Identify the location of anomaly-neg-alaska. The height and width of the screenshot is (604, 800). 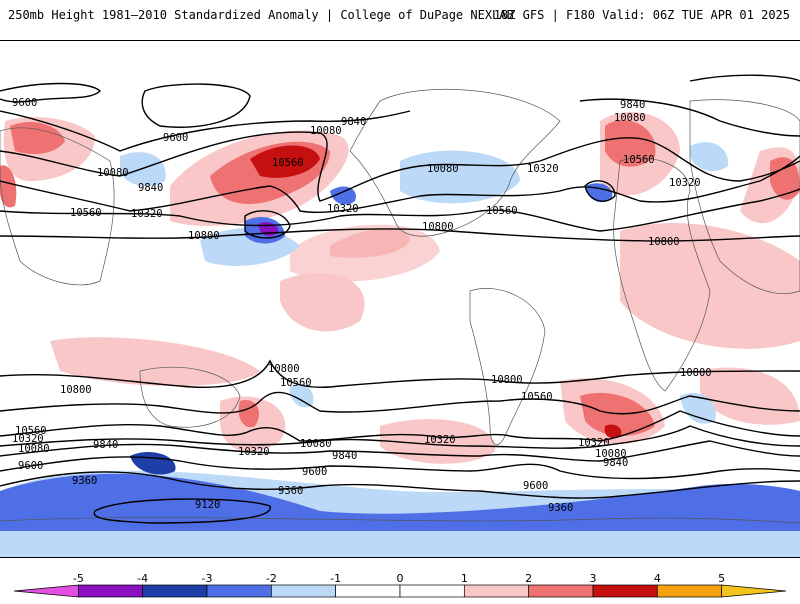
(343, 195).